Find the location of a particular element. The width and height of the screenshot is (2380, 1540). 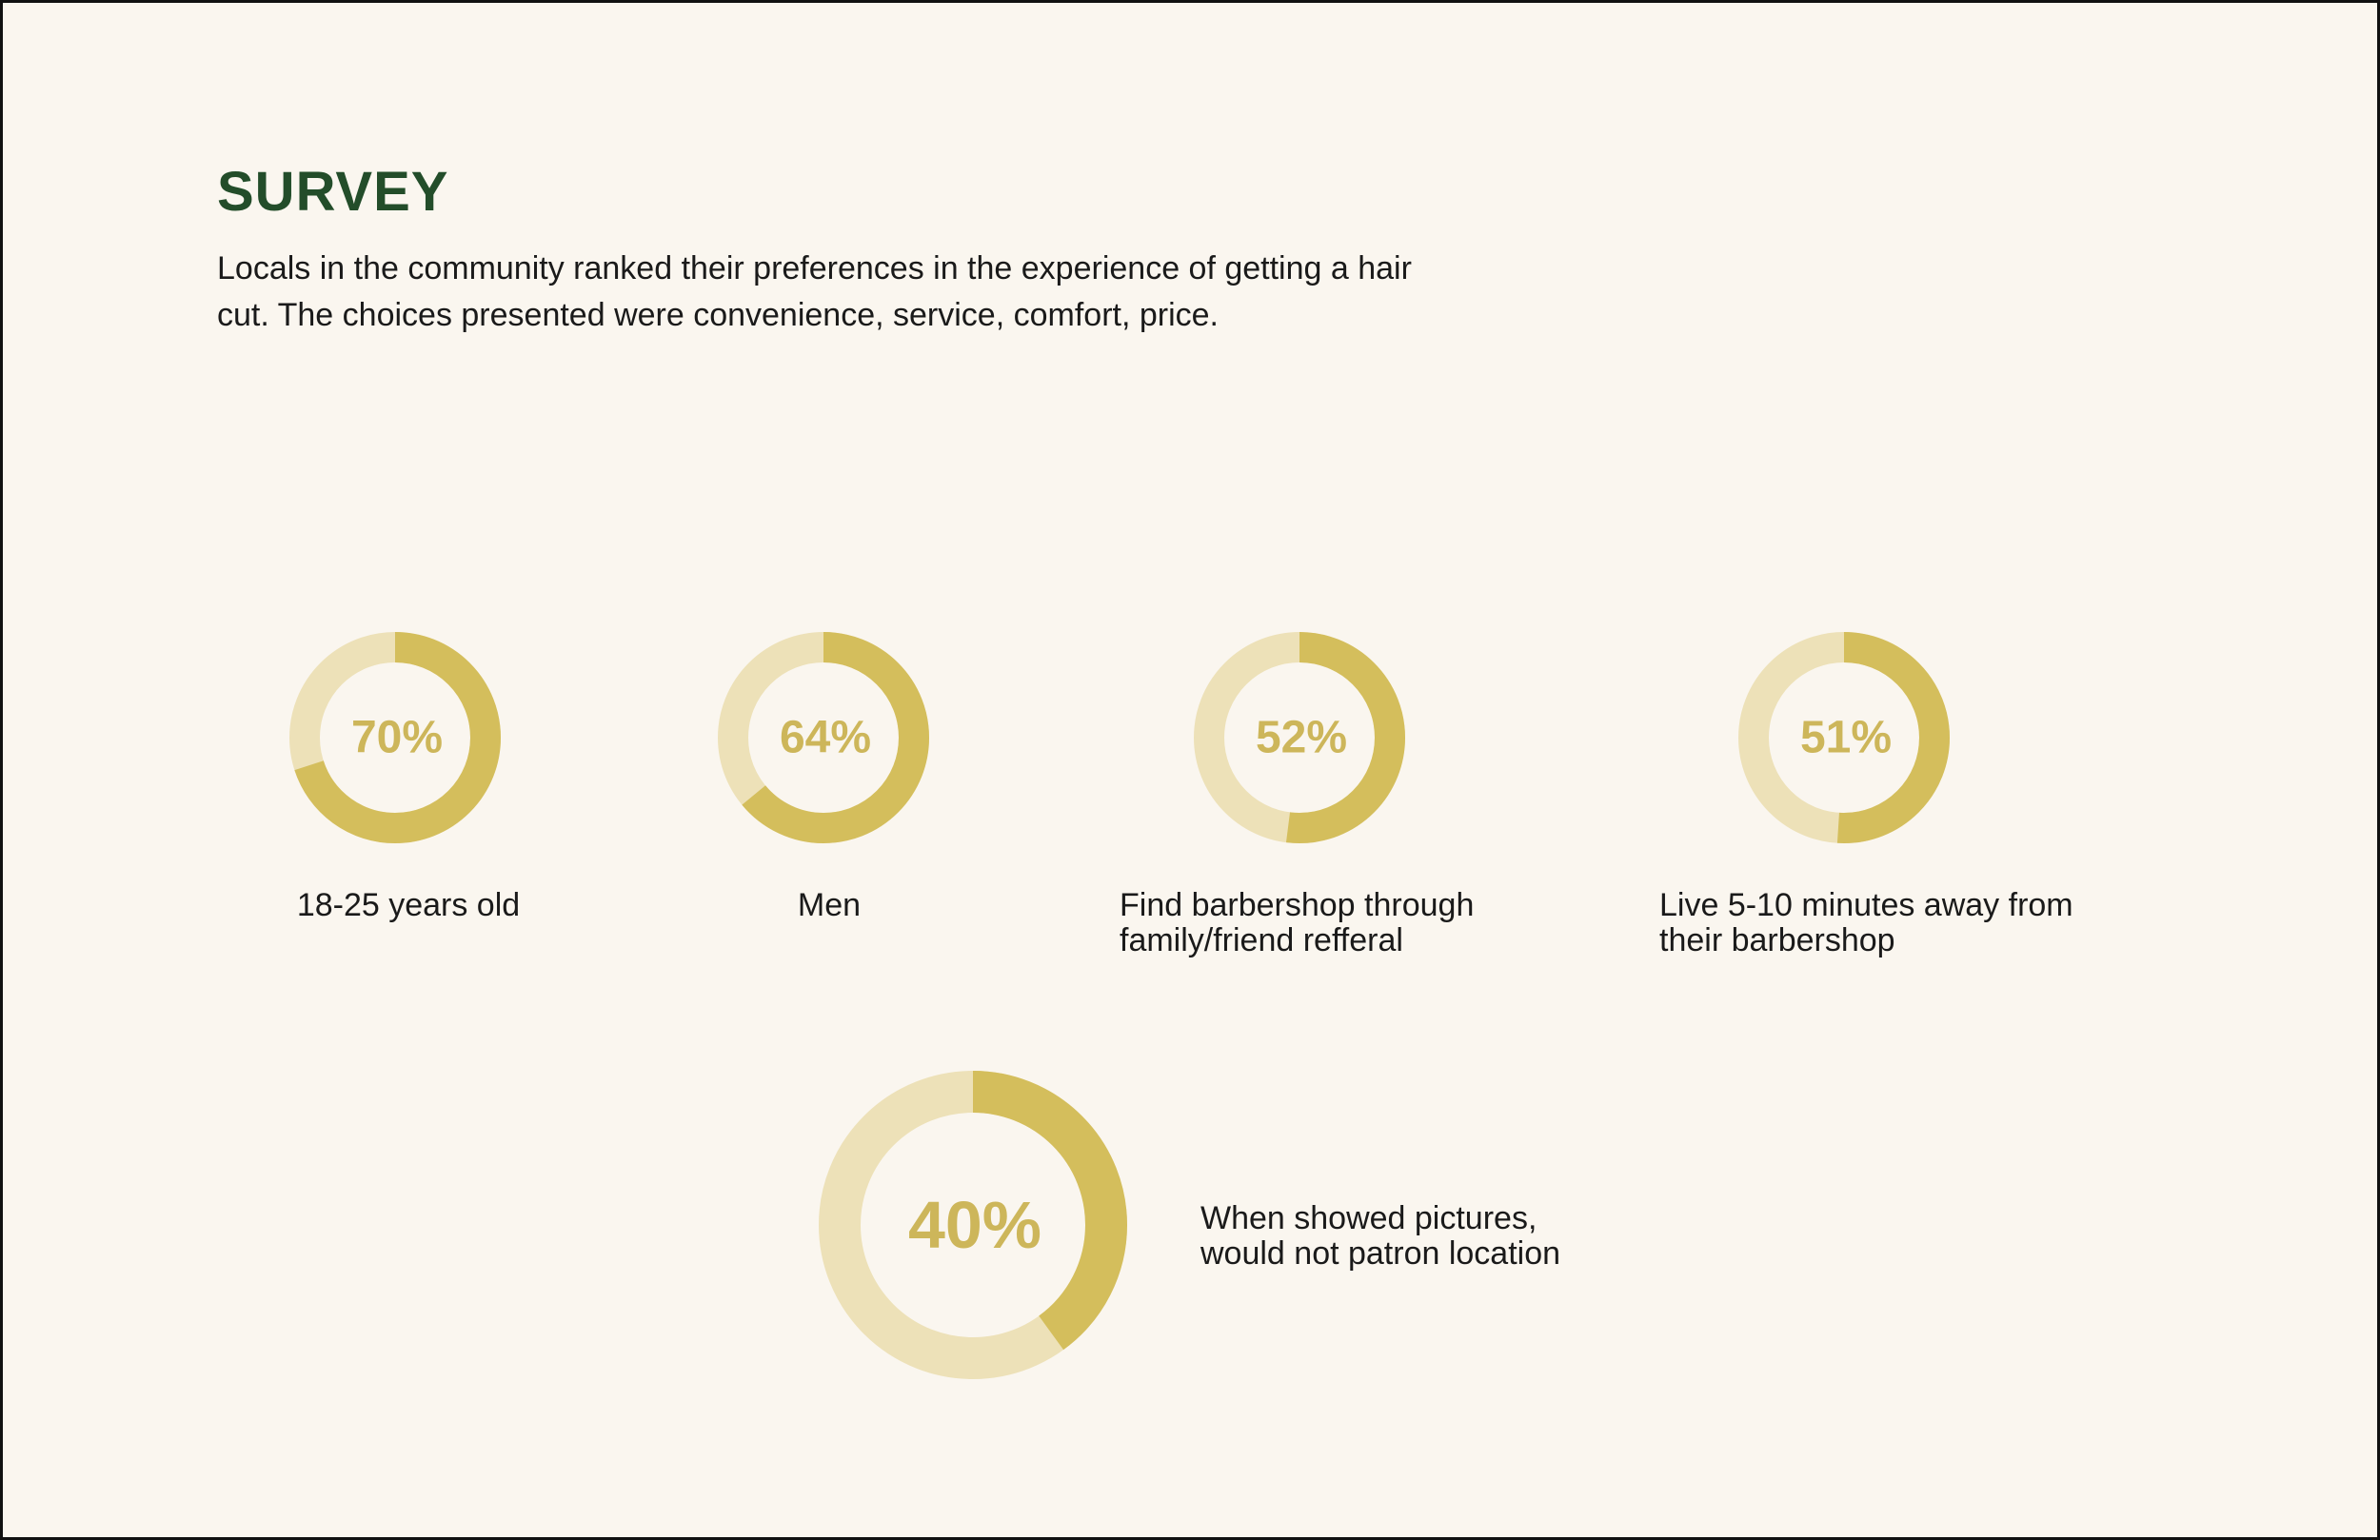

donut-percent-label: 64% is located at coordinates (825, 738).